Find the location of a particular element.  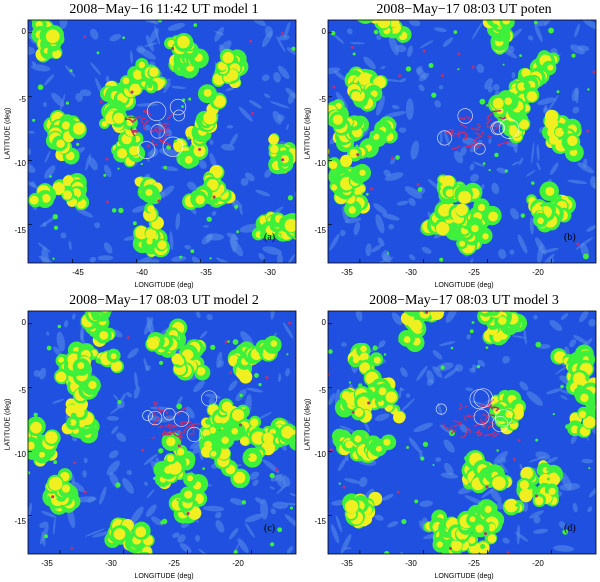

x-tick-label: -45 is located at coordinates (78, 272).